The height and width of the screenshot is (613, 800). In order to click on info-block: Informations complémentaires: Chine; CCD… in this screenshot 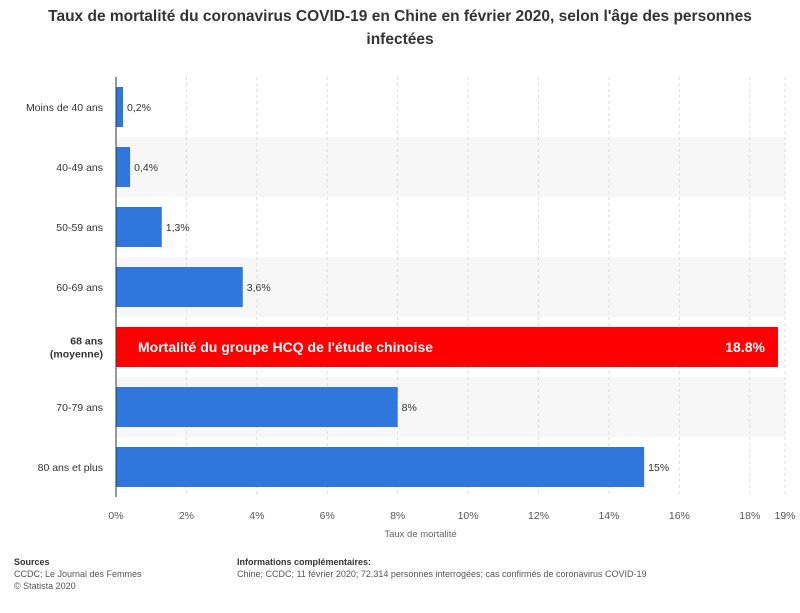, I will do `click(512, 568)`.